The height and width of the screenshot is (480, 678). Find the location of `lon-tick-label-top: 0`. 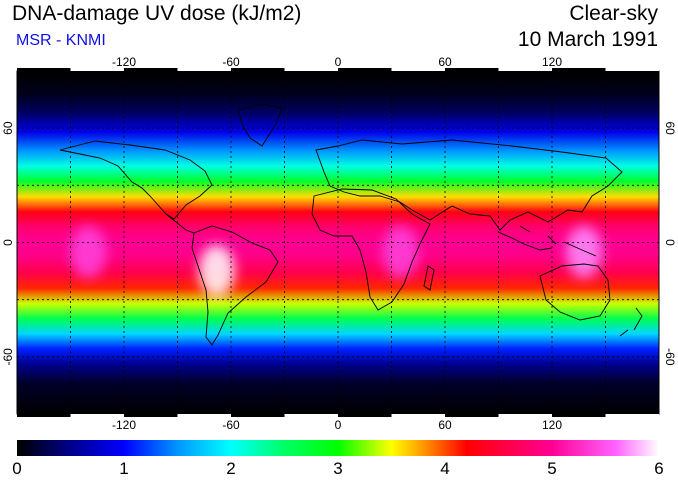

lon-tick-label-top: 0 is located at coordinates (338, 62).